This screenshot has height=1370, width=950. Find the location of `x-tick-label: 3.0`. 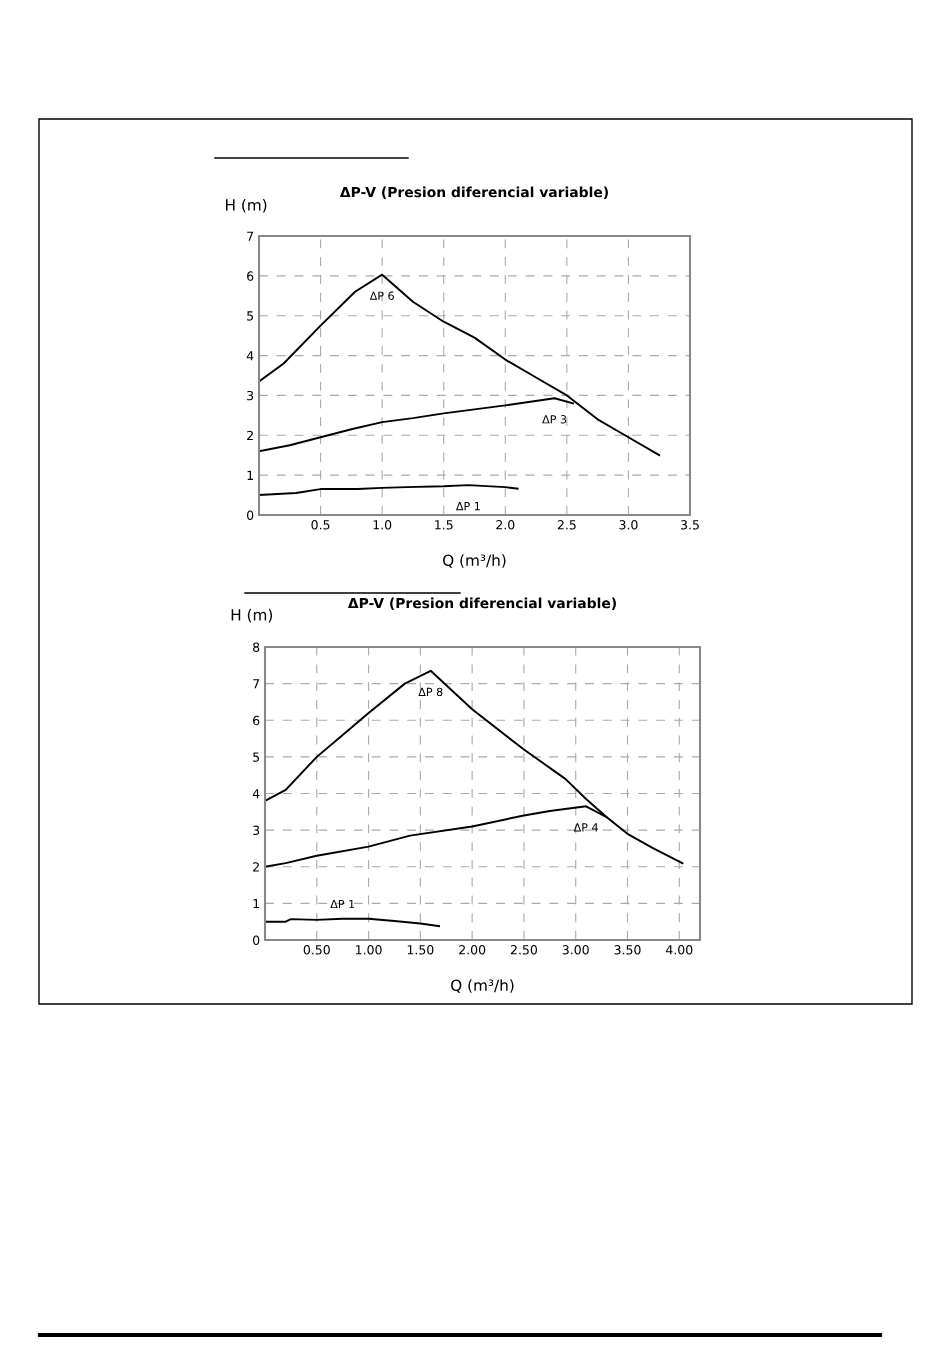

x-tick-label: 3.0 is located at coordinates (628, 525).